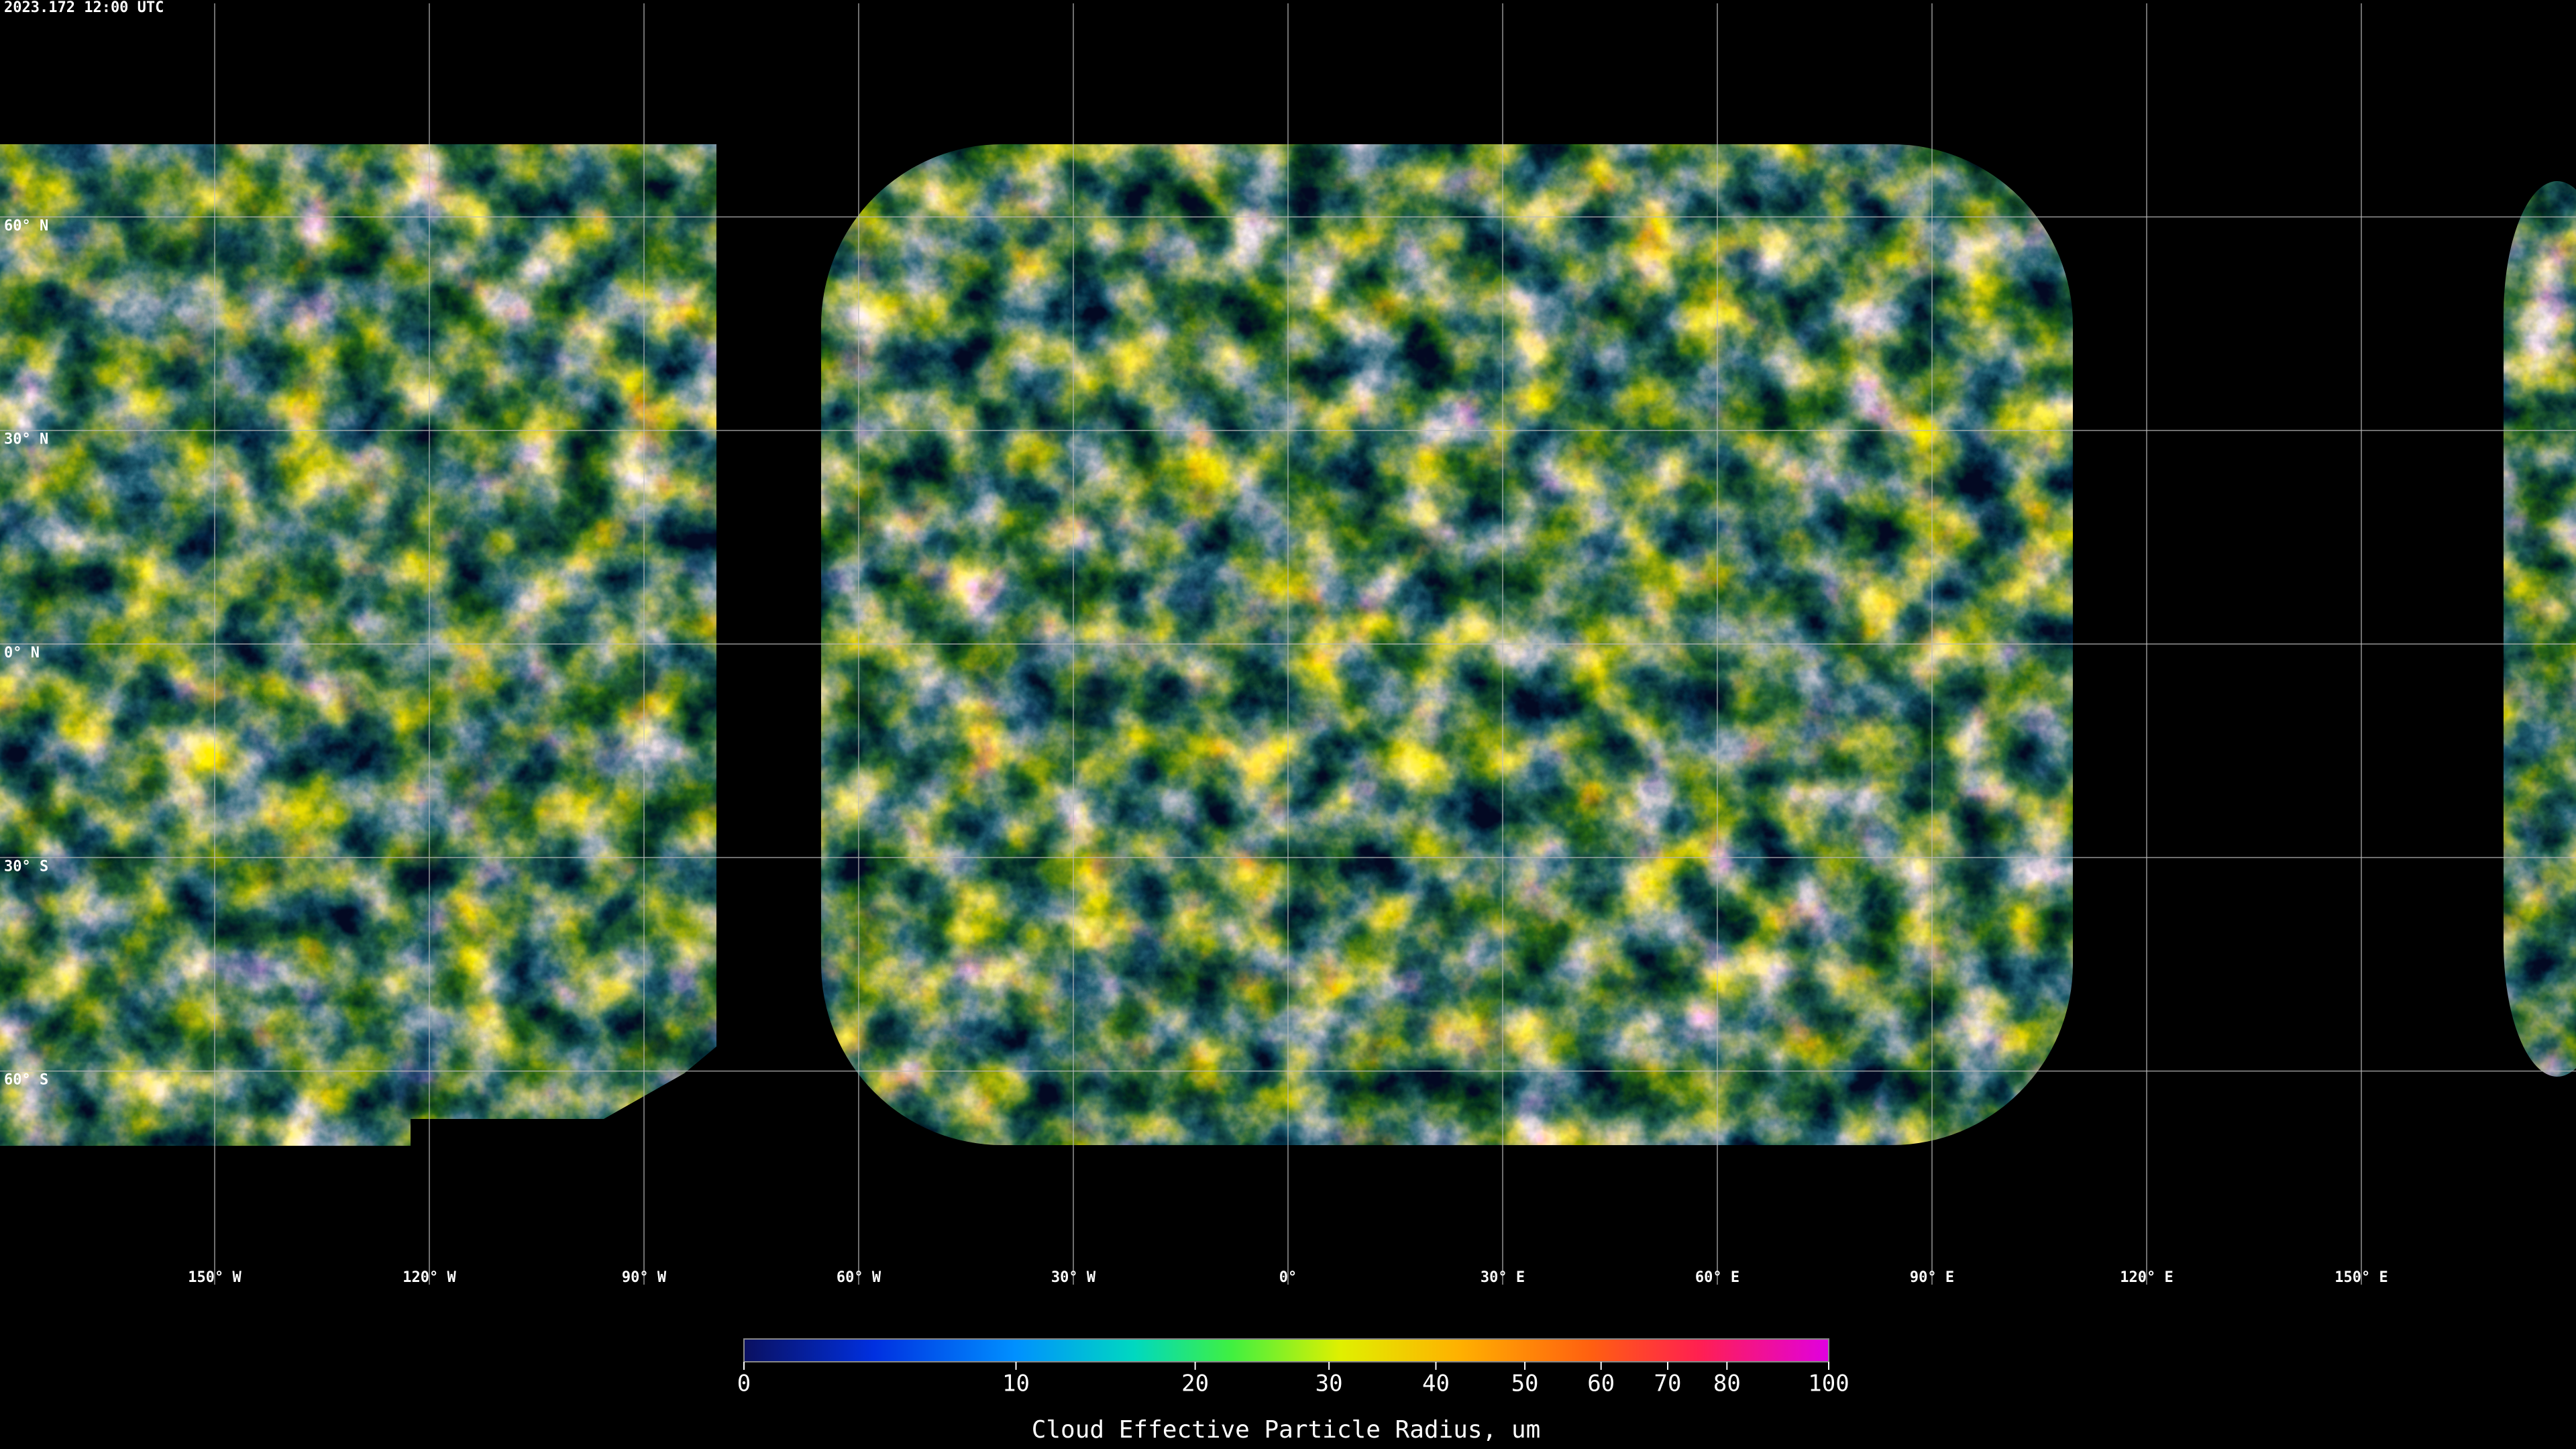  I want to click on colorbar-tick-label: 100, so click(1828, 1384).